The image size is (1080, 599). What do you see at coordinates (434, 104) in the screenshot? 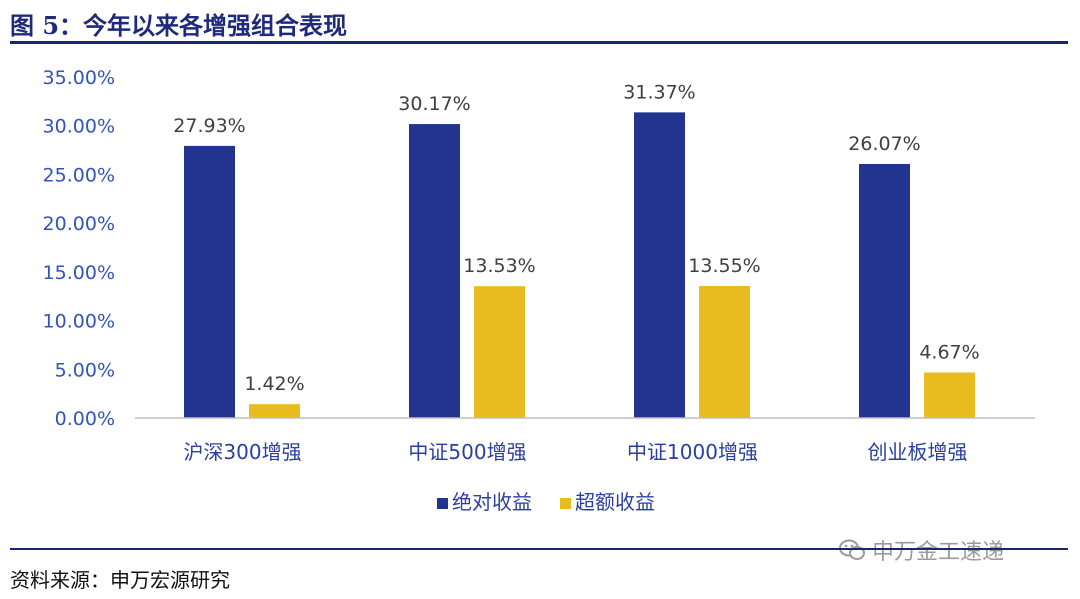
I see `data-label: 30.17%` at bounding box center [434, 104].